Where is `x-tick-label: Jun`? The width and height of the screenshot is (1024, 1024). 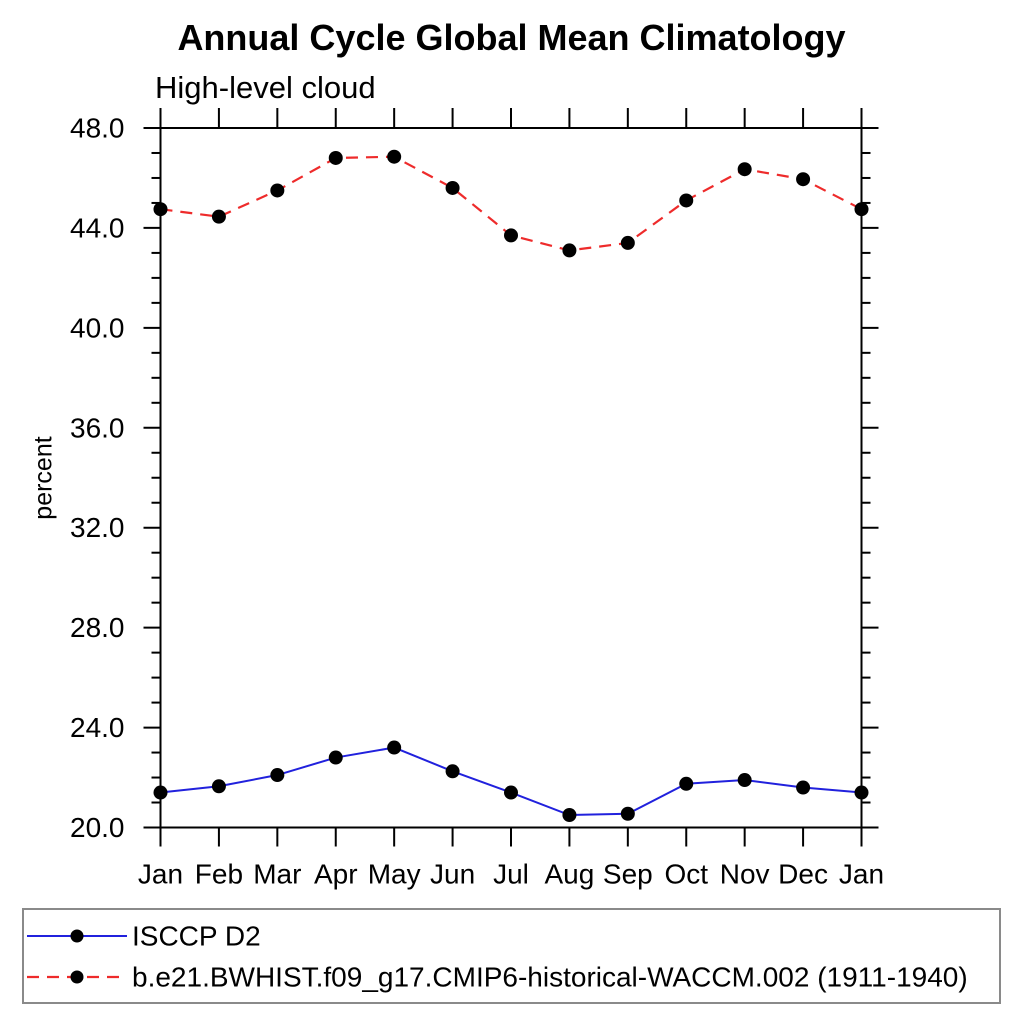 x-tick-label: Jun is located at coordinates (452, 874).